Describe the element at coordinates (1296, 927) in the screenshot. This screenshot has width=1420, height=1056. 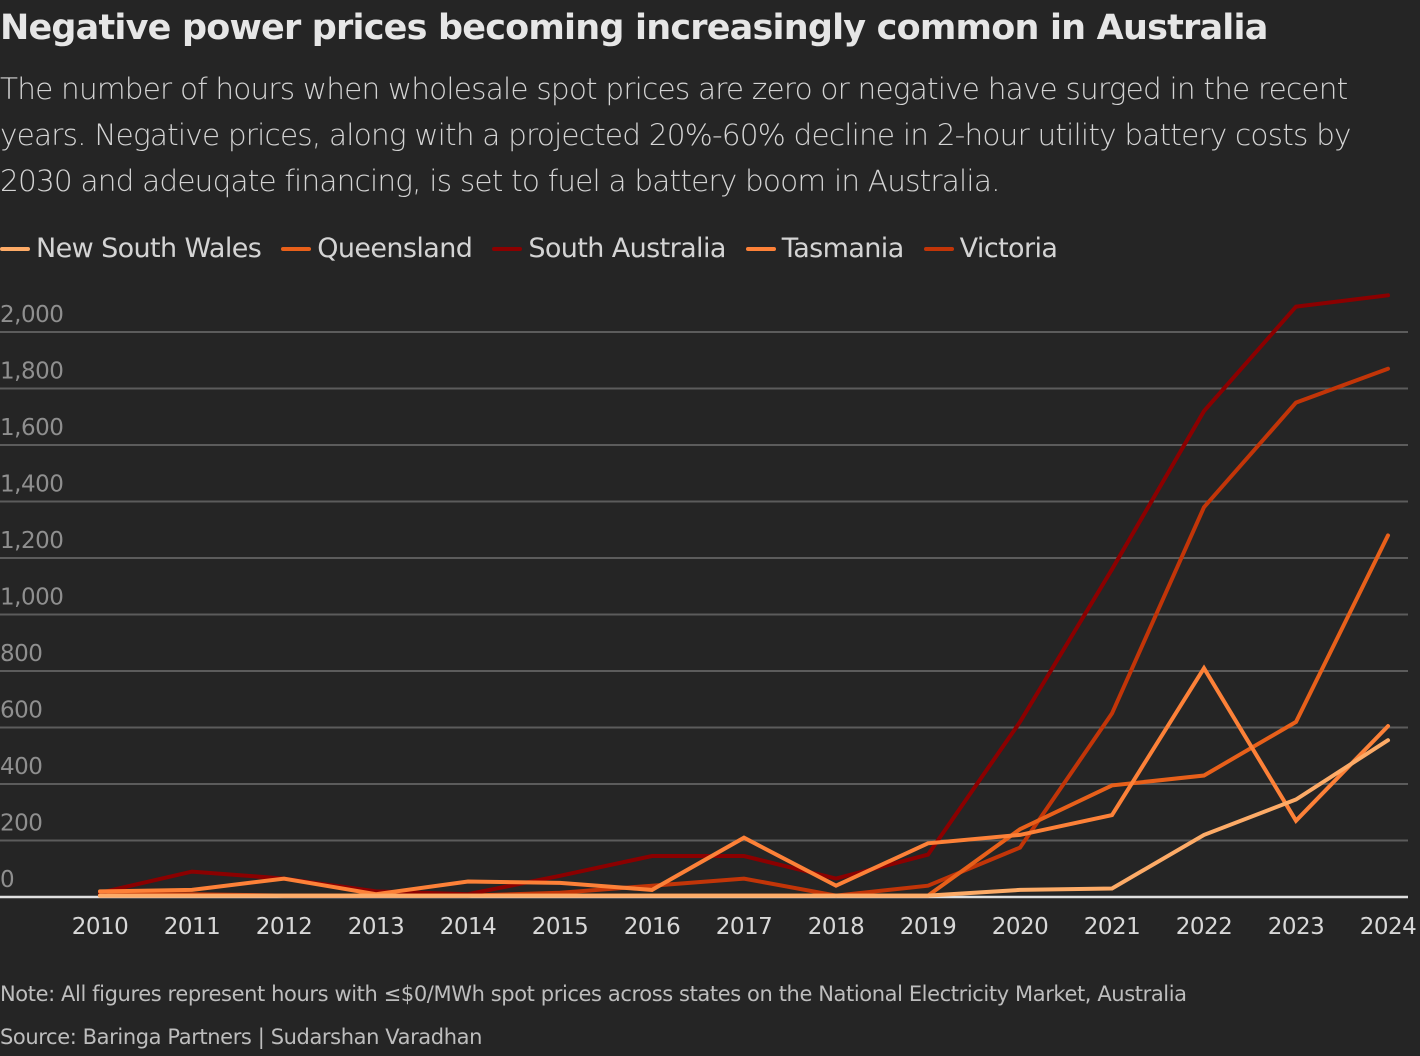
I see `x-tick-label: 2023` at that location.